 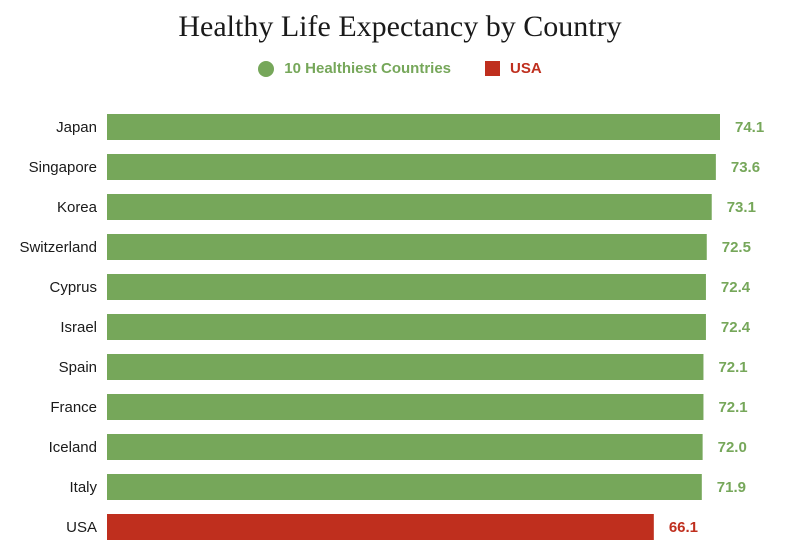 I want to click on value-label: 71.9, so click(x=731, y=487).